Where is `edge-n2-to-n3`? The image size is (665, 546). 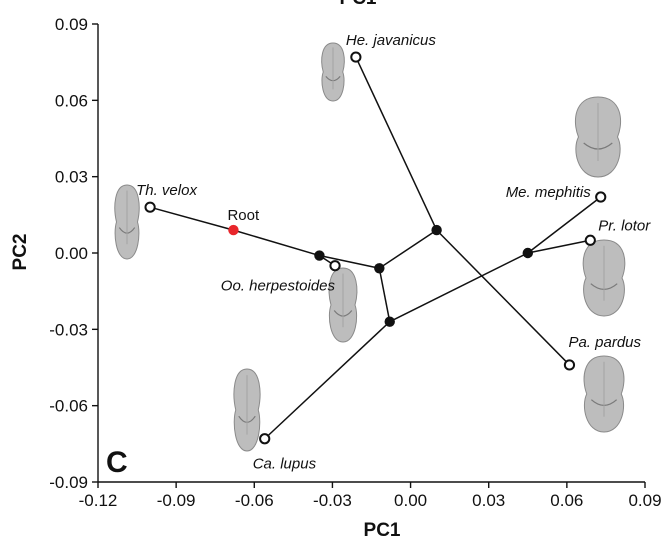 edge-n2-to-n3 is located at coordinates (384, 295).